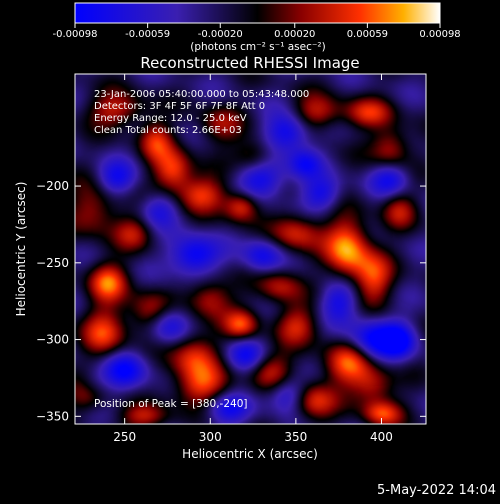 This screenshot has width=500, height=504. I want to click on colorbar-tick-label: 0.00059, so click(367, 34).